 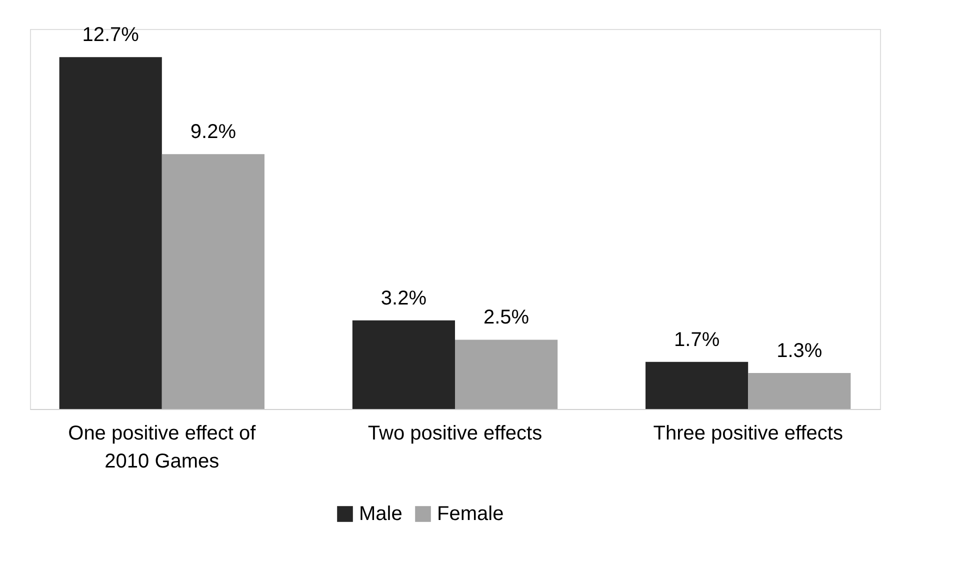 I want to click on data-label: 3.2%, so click(x=403, y=298).